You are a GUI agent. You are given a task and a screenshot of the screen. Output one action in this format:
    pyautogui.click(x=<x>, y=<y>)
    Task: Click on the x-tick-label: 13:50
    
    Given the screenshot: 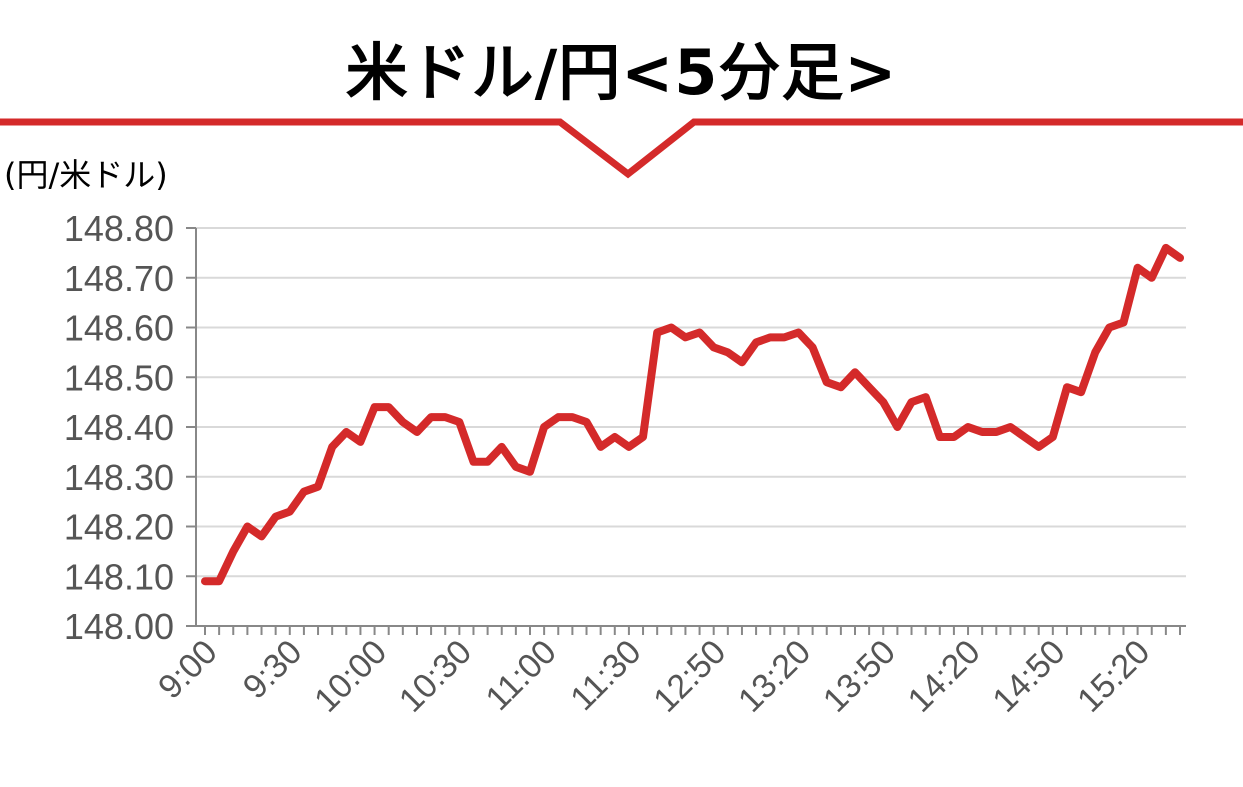 What is the action you would take?
    pyautogui.click(x=859, y=676)
    